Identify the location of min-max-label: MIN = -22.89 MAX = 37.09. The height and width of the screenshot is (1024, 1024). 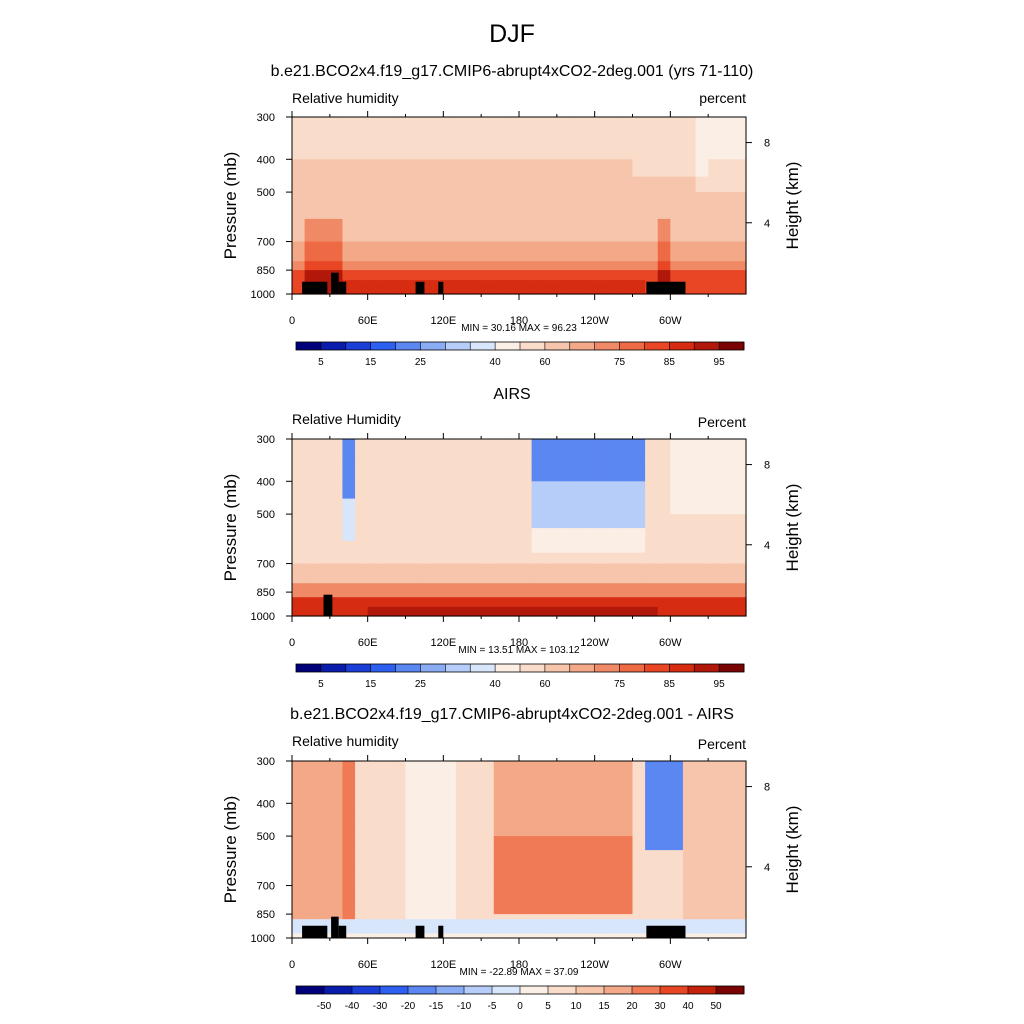
(519, 972).